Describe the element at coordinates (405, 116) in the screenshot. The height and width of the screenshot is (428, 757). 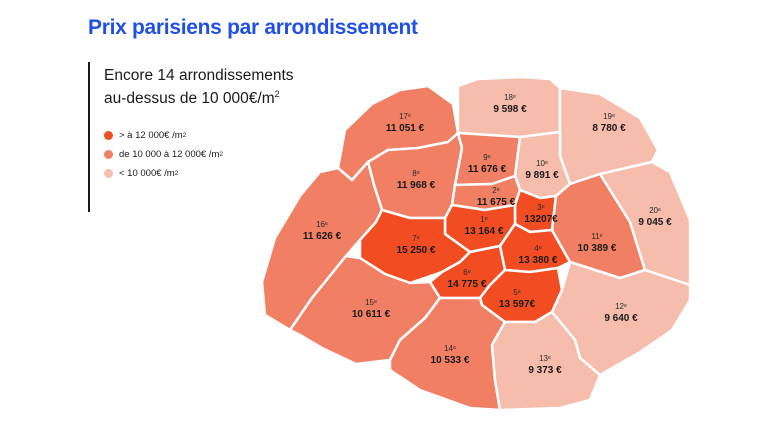
I see `district-17-name: 17ᵉ` at that location.